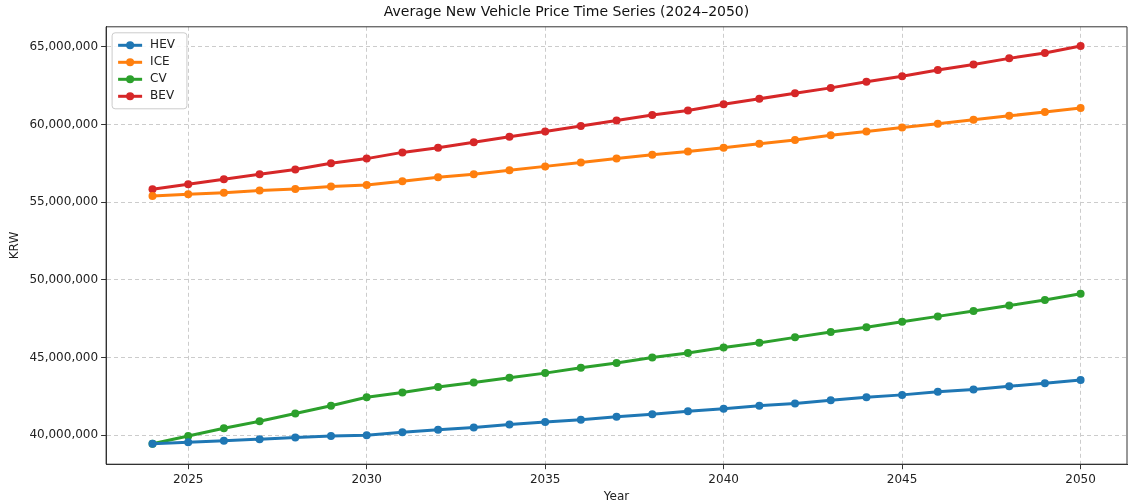  Describe the element at coordinates (902, 478) in the screenshot. I see `x-tick-label: 2045` at that location.